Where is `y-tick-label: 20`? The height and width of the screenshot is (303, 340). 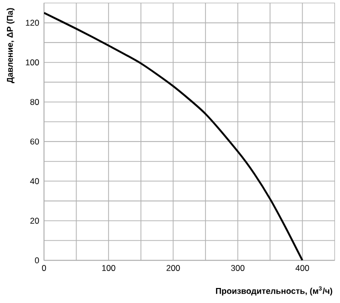
y-tick-label: 20 is located at coordinates (34, 221).